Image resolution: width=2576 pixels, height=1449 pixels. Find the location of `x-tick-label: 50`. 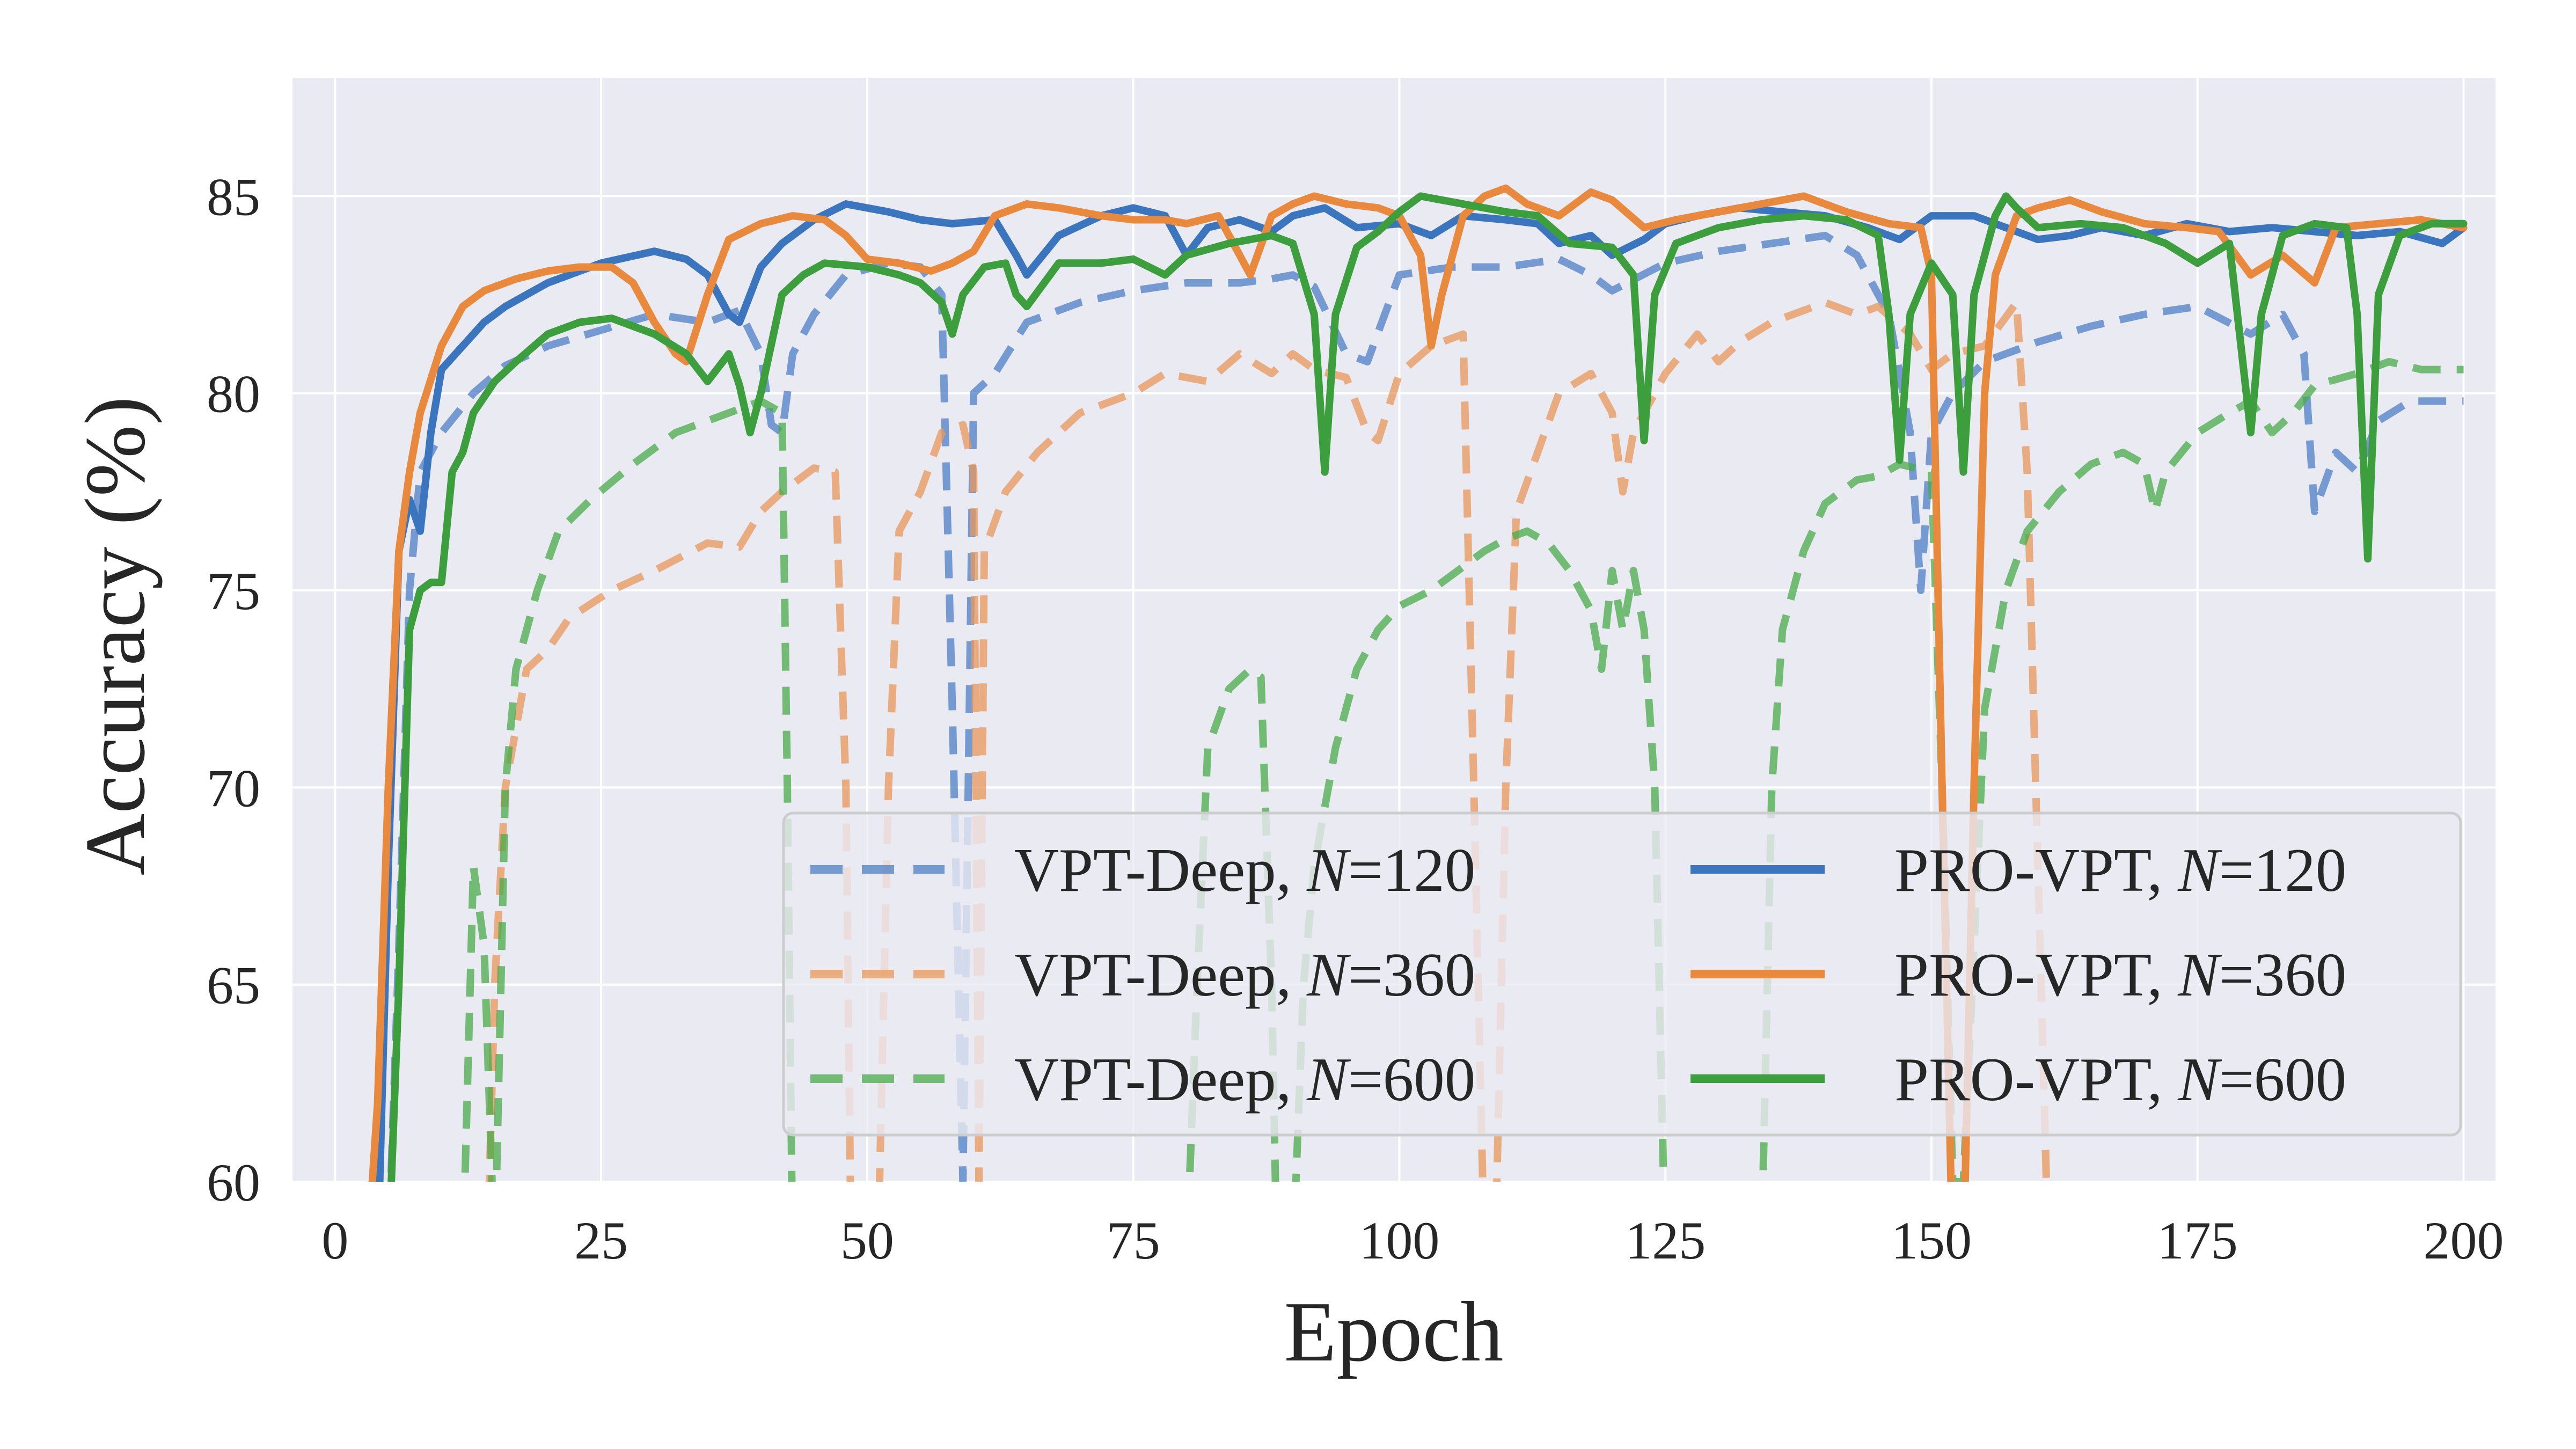

x-tick-label: 50 is located at coordinates (867, 1240).